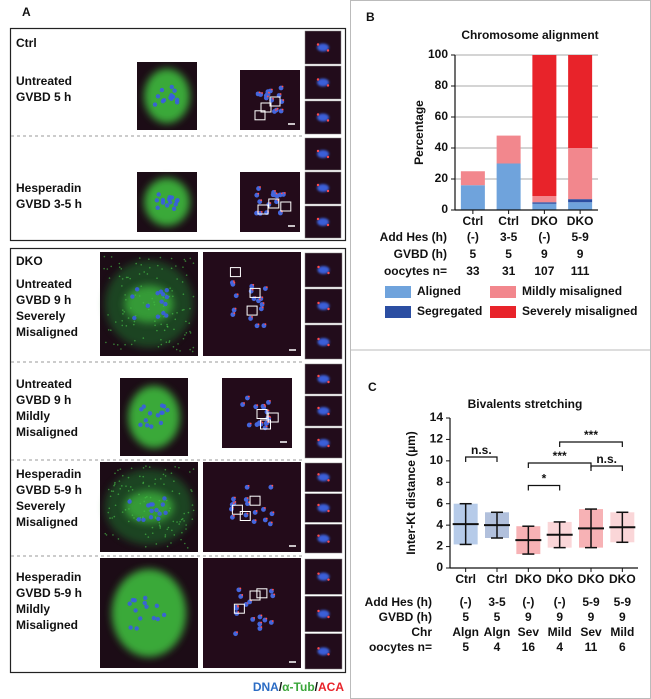  What do you see at coordinates (465, 632) in the screenshot?
I see `table-cell: Algn` at bounding box center [465, 632].